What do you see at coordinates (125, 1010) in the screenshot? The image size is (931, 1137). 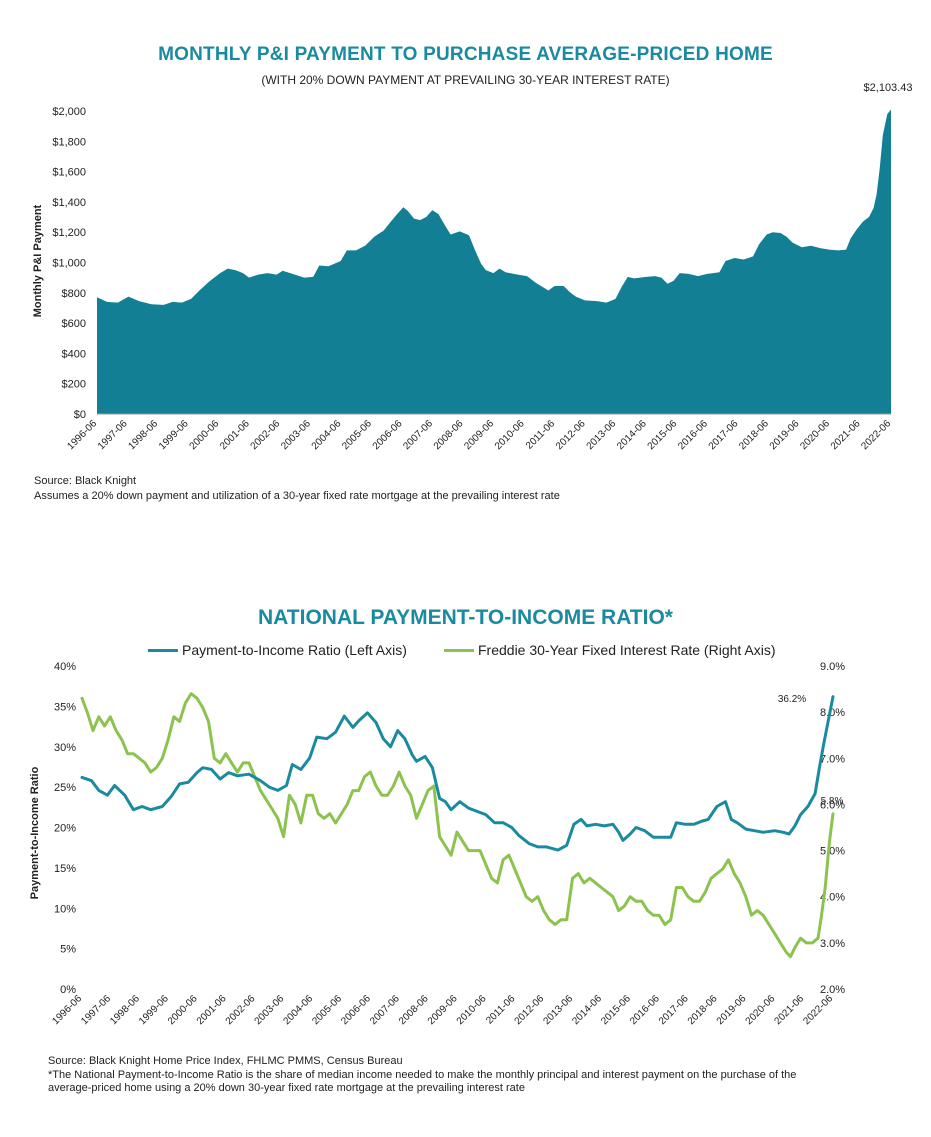 I see `chart2-xtick-label: 1998-06` at bounding box center [125, 1010].